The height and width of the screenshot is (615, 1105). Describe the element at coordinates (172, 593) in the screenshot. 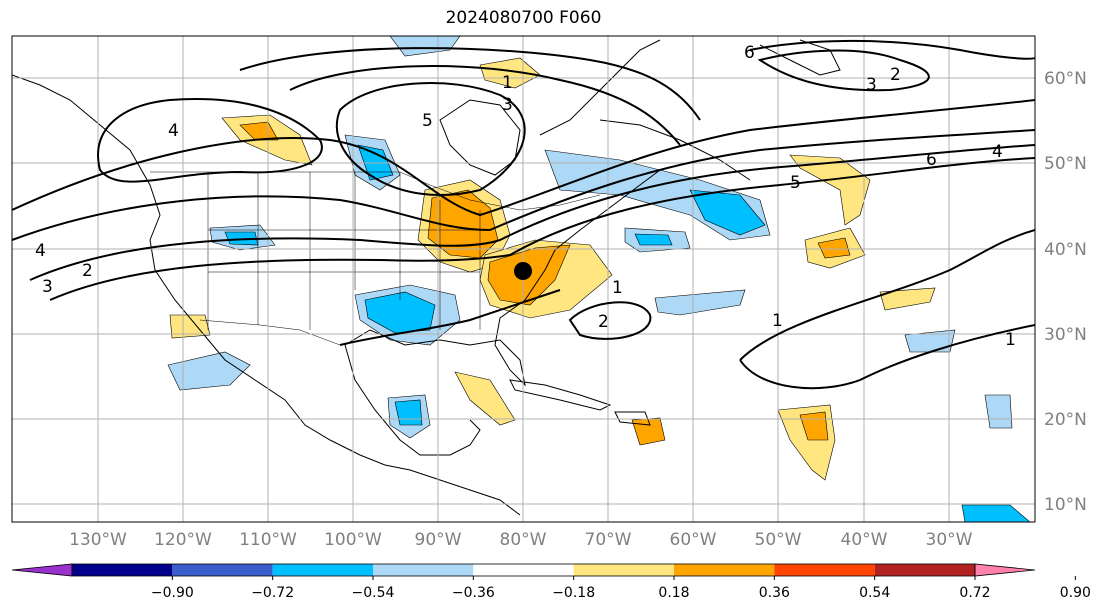

I see `colorbar-tick-label: −0.90` at that location.